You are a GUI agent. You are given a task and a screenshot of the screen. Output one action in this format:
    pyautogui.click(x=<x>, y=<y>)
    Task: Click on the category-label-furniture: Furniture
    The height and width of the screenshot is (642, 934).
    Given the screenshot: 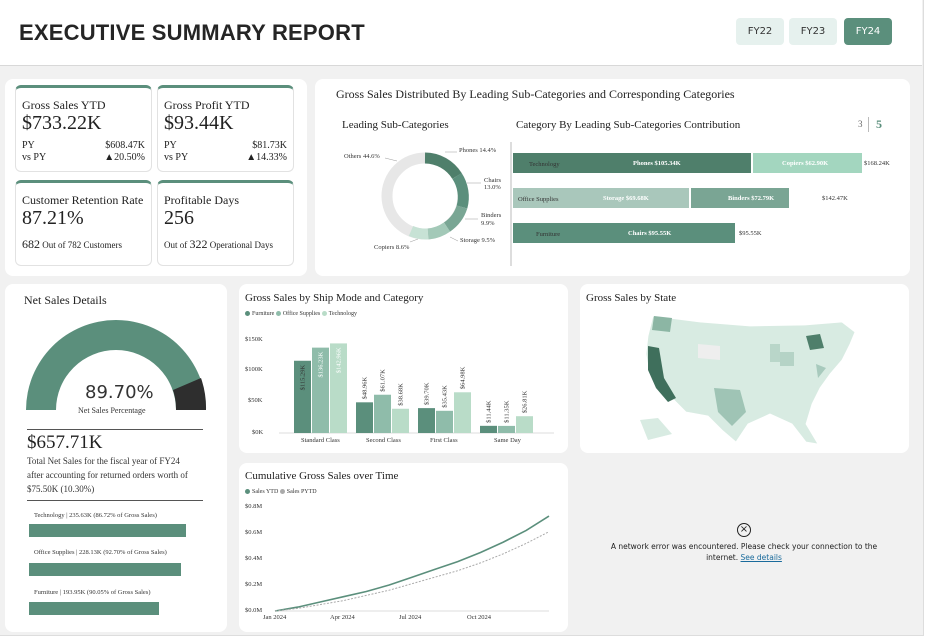 What is the action you would take?
    pyautogui.click(x=548, y=234)
    